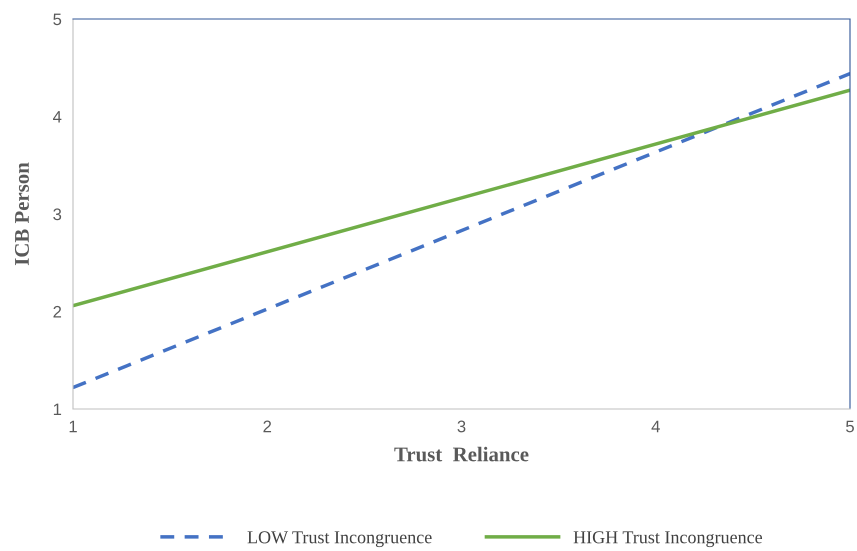 The width and height of the screenshot is (857, 551). Describe the element at coordinates (267, 426) in the screenshot. I see `x-tick-label: 2` at that location.